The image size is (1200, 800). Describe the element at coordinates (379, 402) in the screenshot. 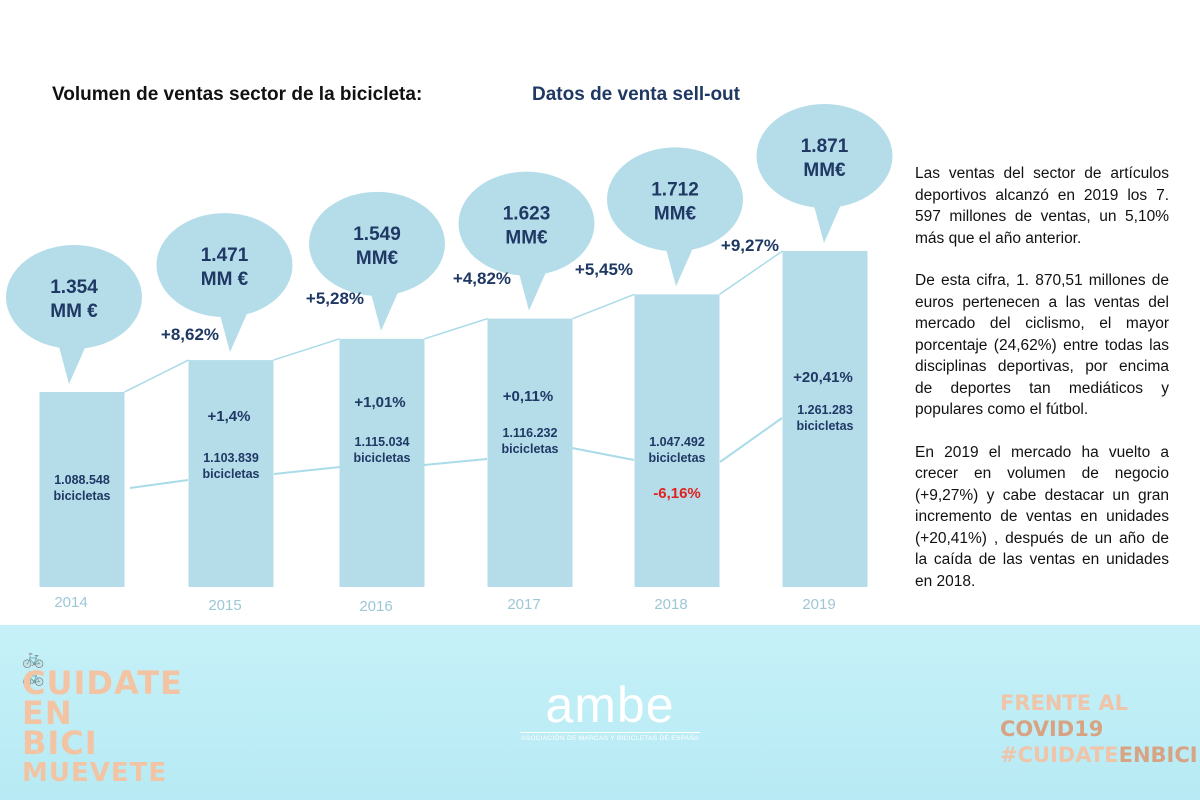

I see `unit-growth-label: +1,01%` at that location.